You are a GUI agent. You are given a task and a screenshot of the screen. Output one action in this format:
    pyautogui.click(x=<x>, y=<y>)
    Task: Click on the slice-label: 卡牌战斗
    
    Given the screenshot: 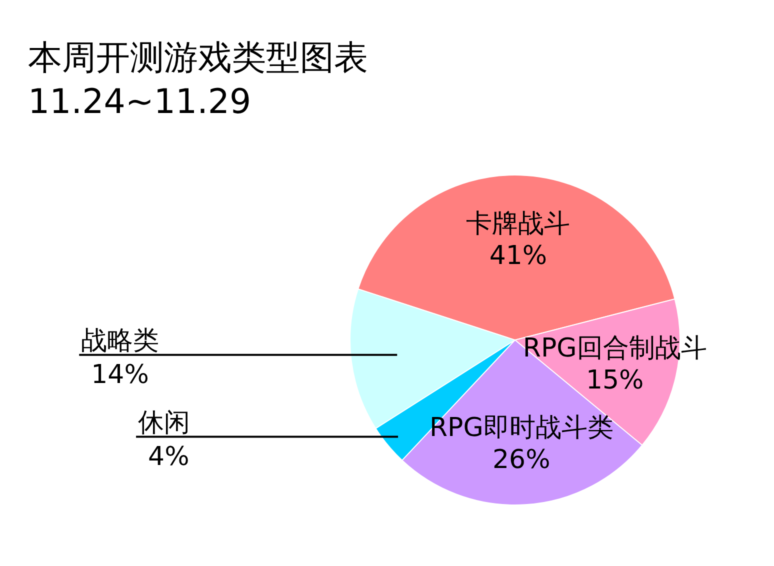 What is the action you would take?
    pyautogui.click(x=518, y=223)
    